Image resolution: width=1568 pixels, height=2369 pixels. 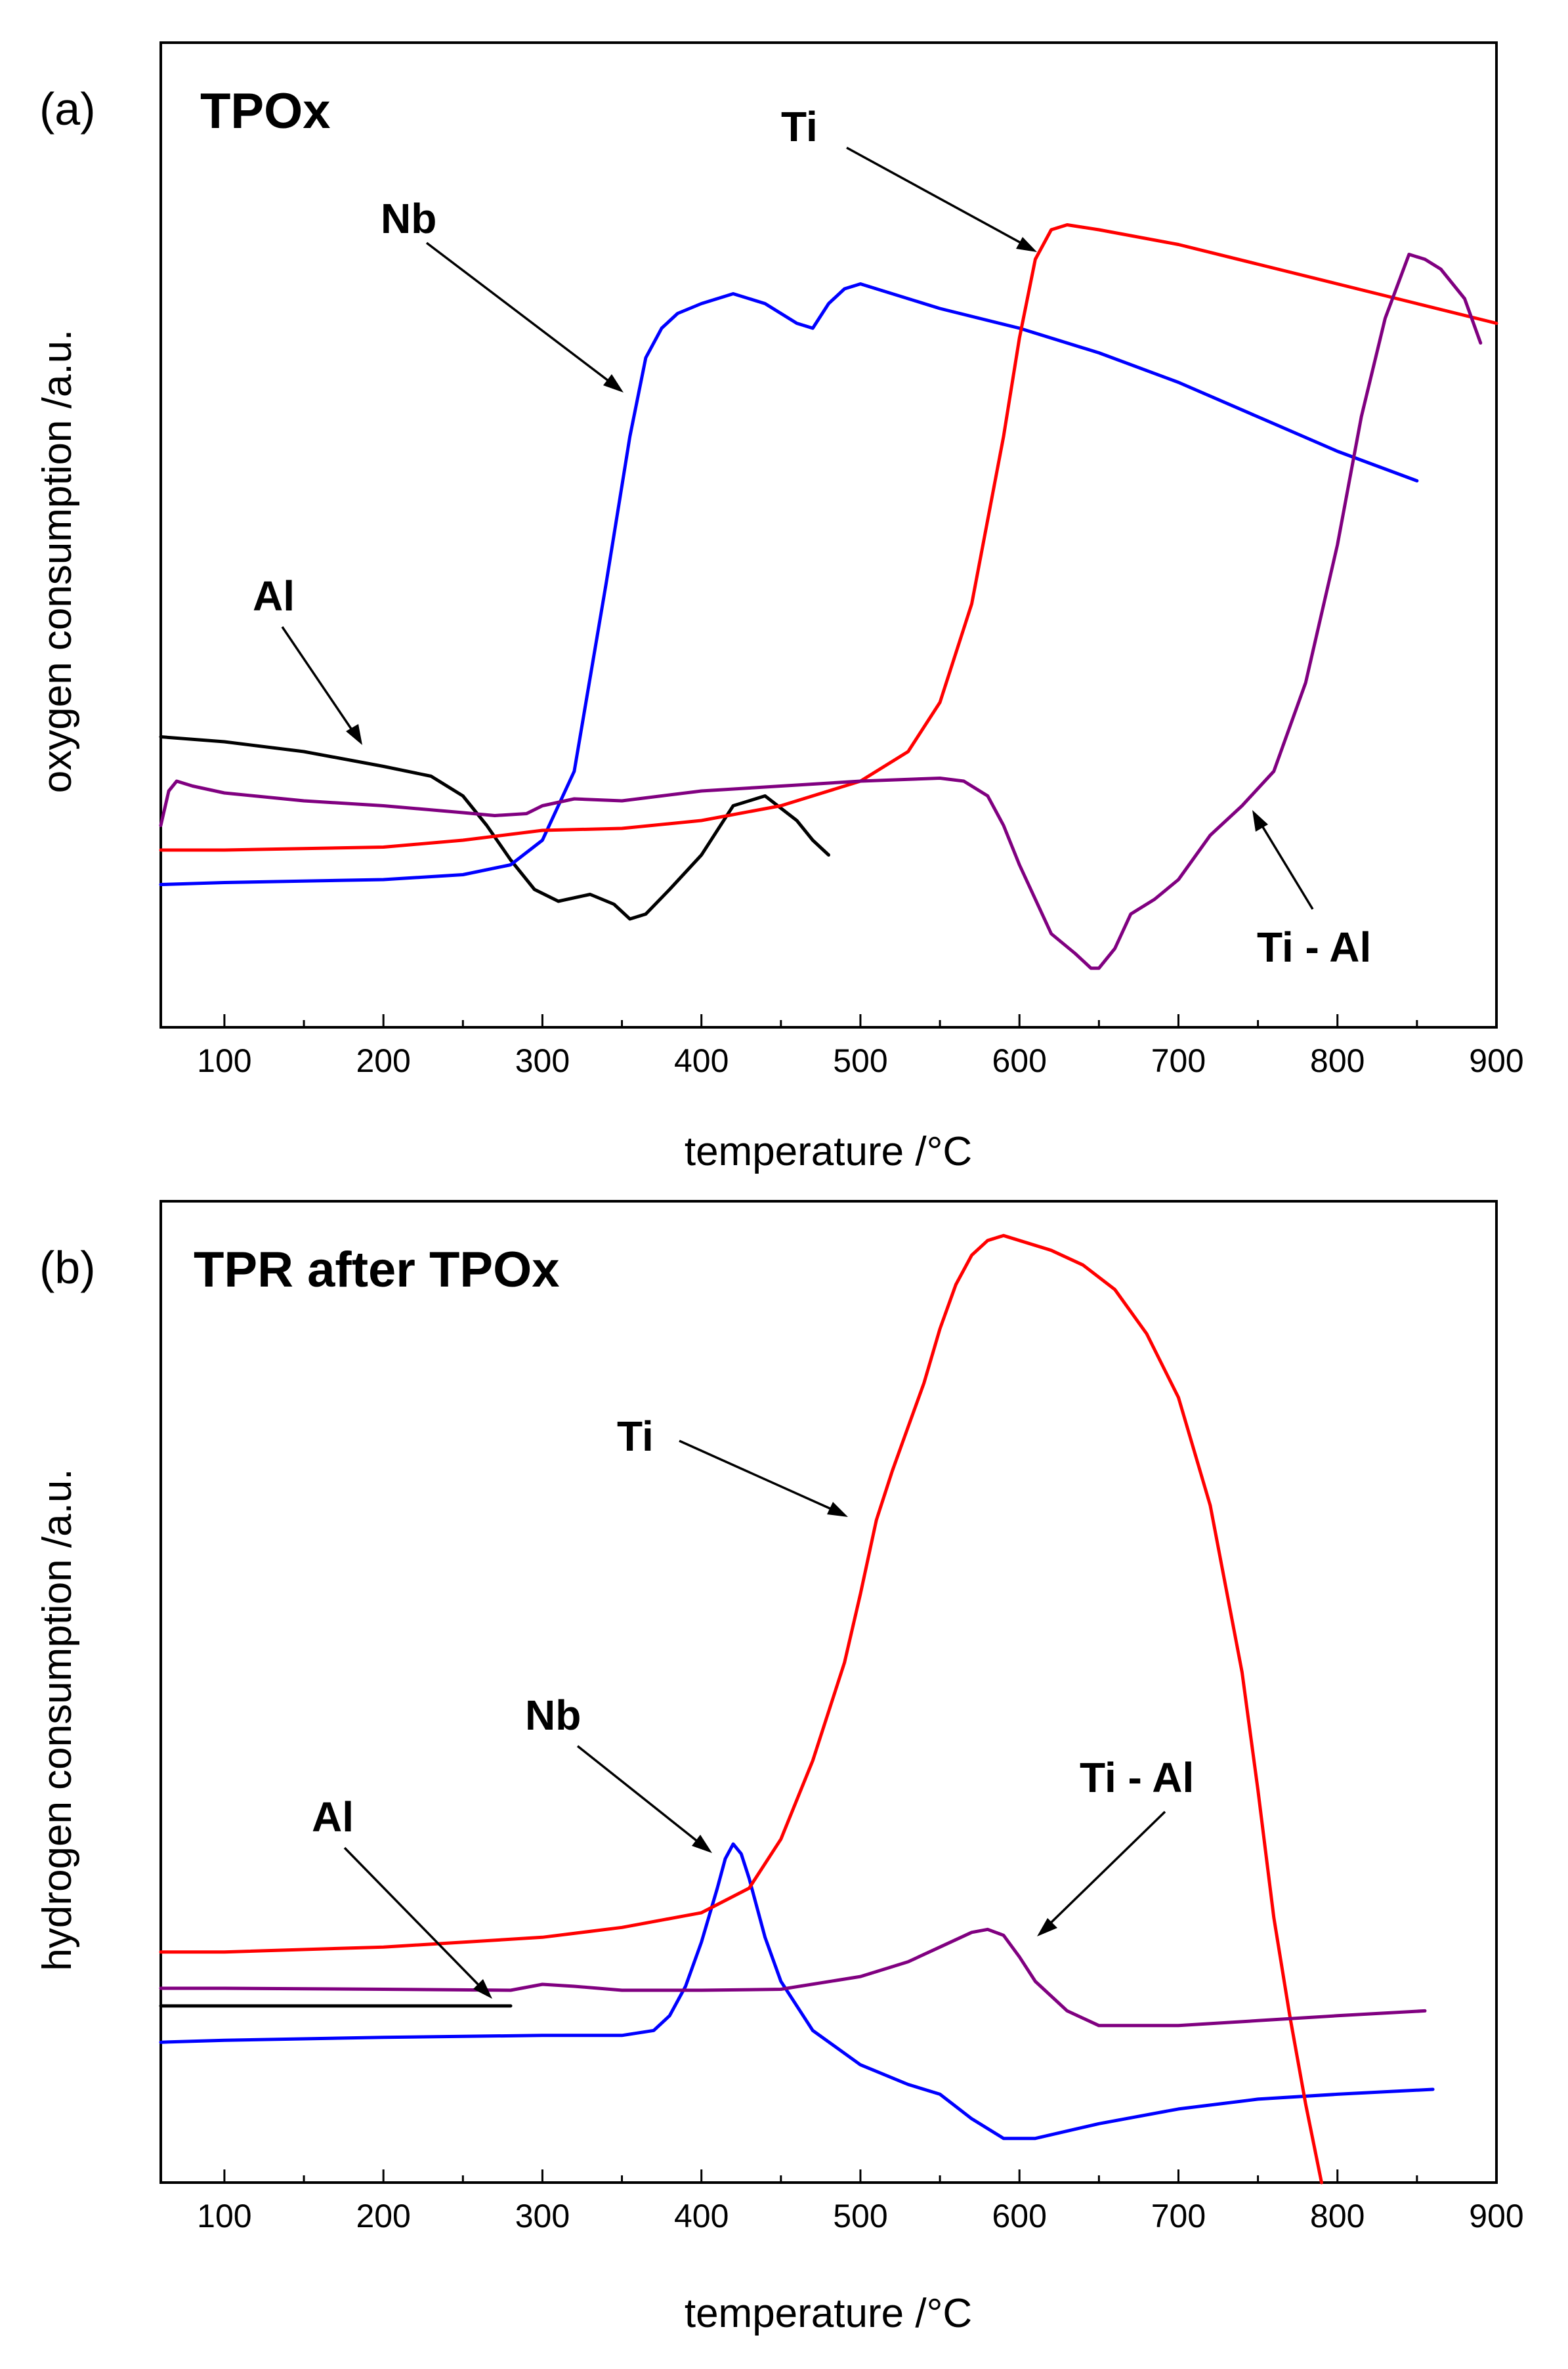 I want to click on panel-b-annotation-ti: Ti, so click(x=635, y=1436).